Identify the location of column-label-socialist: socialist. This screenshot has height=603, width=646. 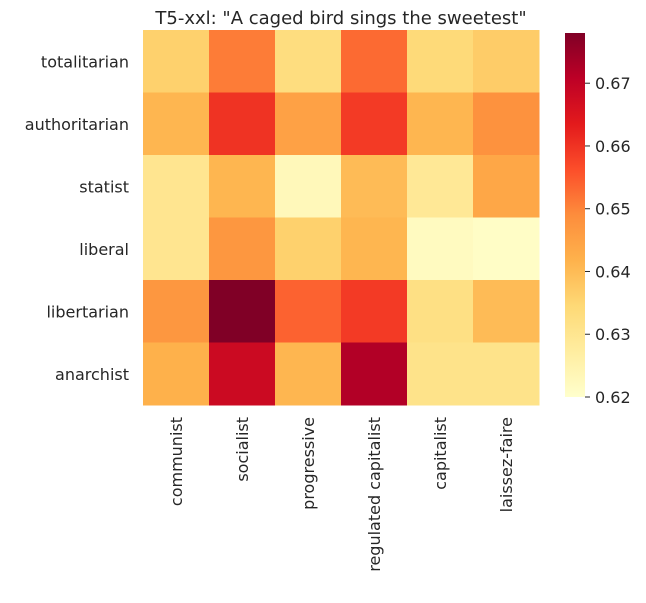
(242, 449).